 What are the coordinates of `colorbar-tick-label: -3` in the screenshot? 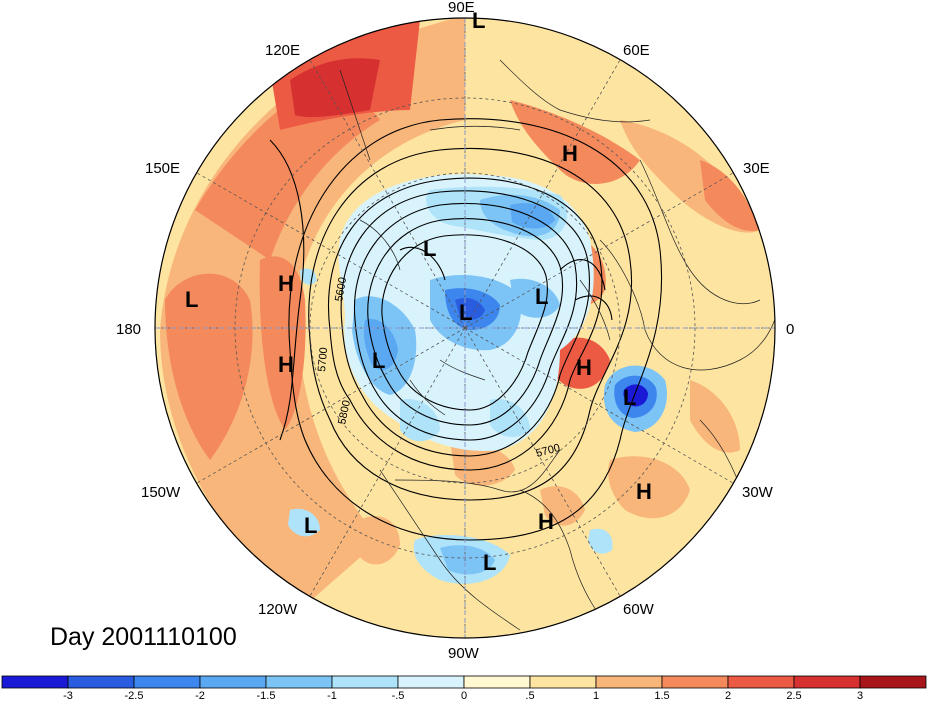 It's located at (68, 696).